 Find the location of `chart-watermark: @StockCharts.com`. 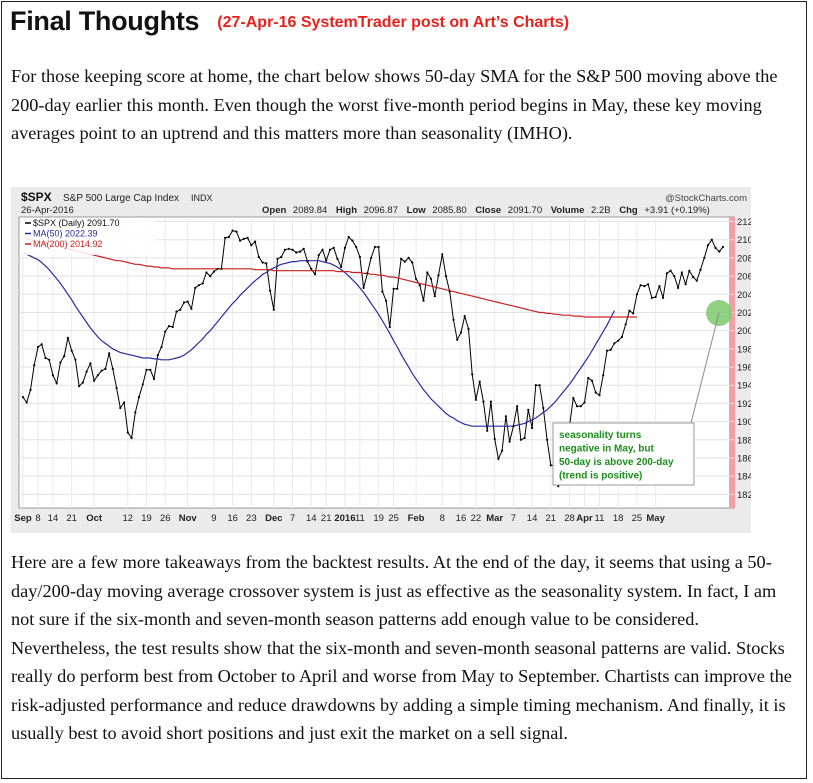

chart-watermark: @StockCharts.com is located at coordinates (706, 198).